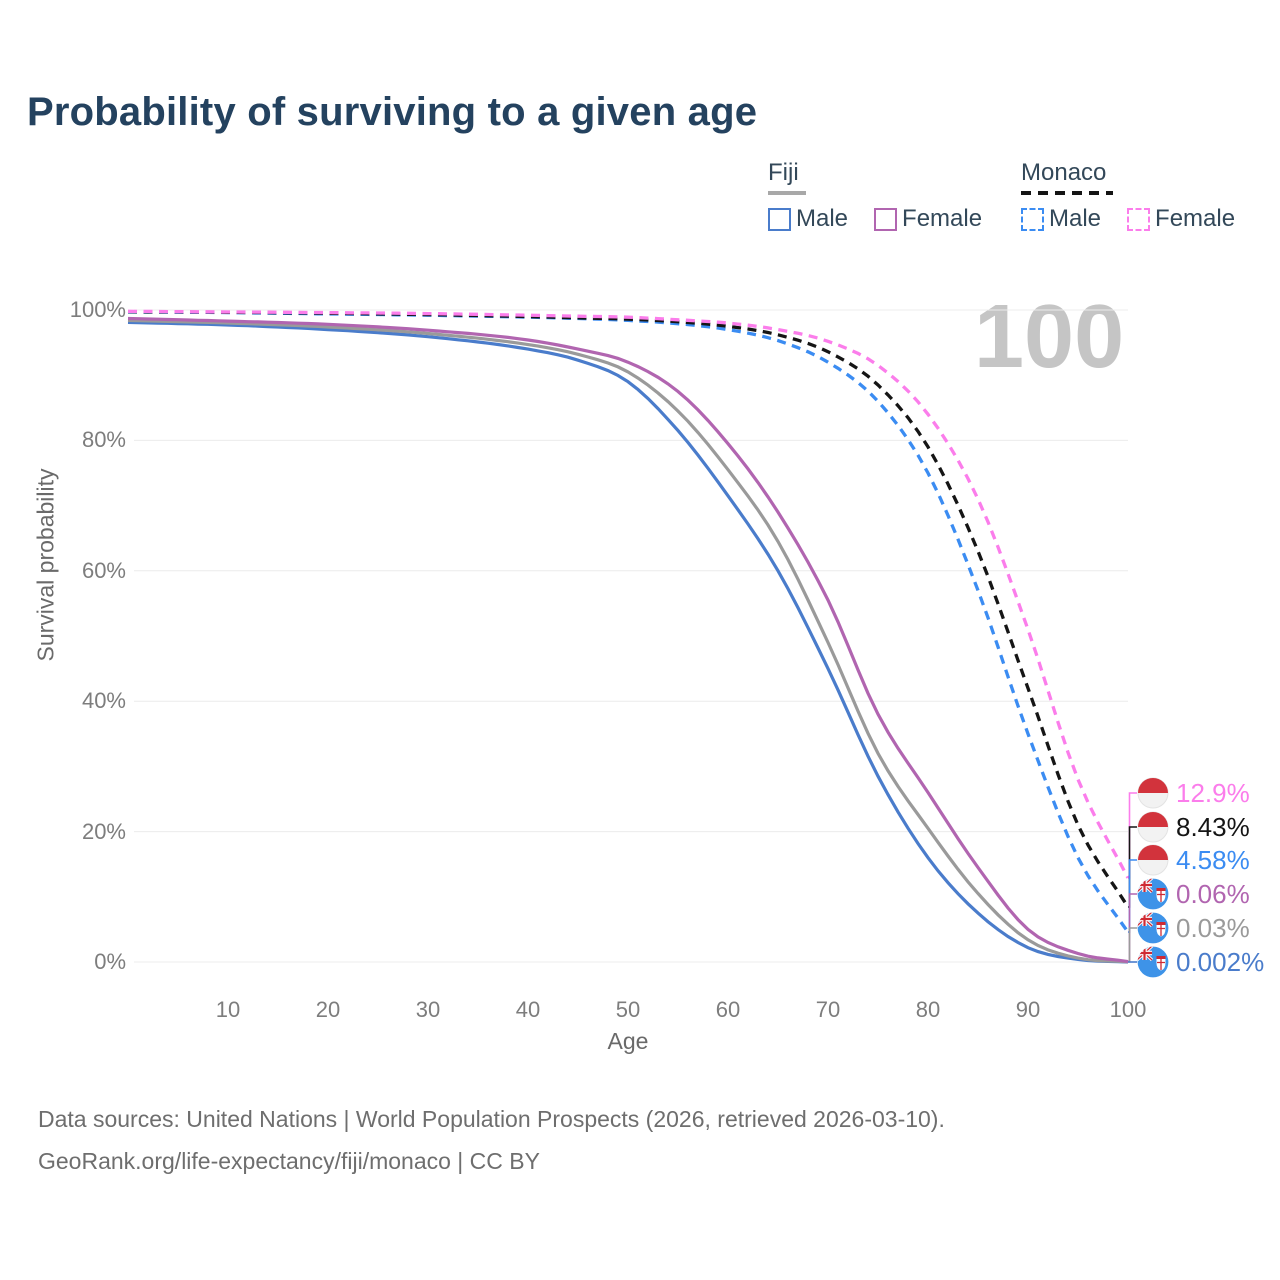 The width and height of the screenshot is (1280, 1280). Describe the element at coordinates (628, 1041) in the screenshot. I see `x-axis-title: Age` at that location.